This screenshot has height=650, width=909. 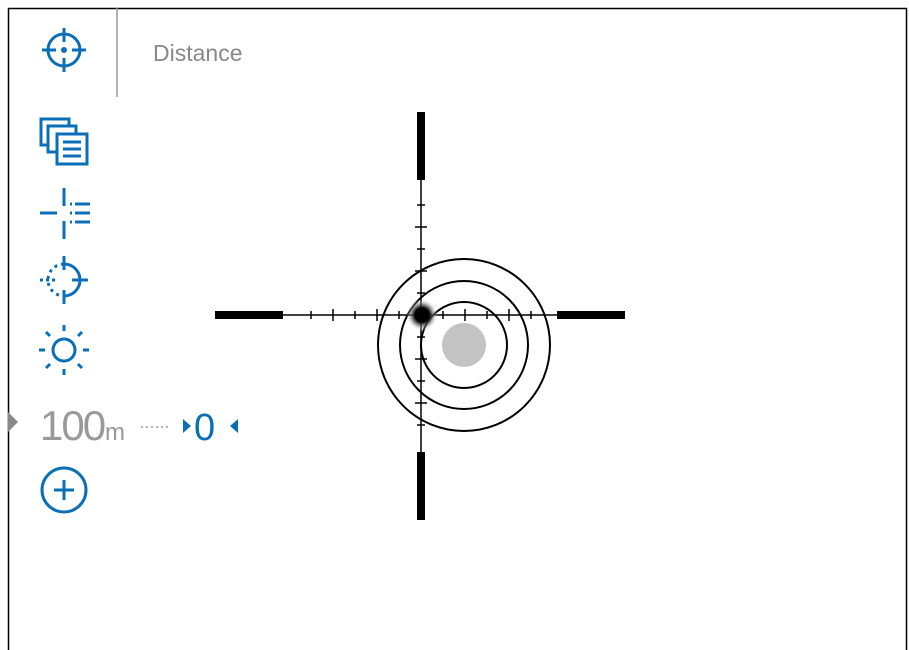 What do you see at coordinates (234, 426) in the screenshot?
I see `right-marker` at bounding box center [234, 426].